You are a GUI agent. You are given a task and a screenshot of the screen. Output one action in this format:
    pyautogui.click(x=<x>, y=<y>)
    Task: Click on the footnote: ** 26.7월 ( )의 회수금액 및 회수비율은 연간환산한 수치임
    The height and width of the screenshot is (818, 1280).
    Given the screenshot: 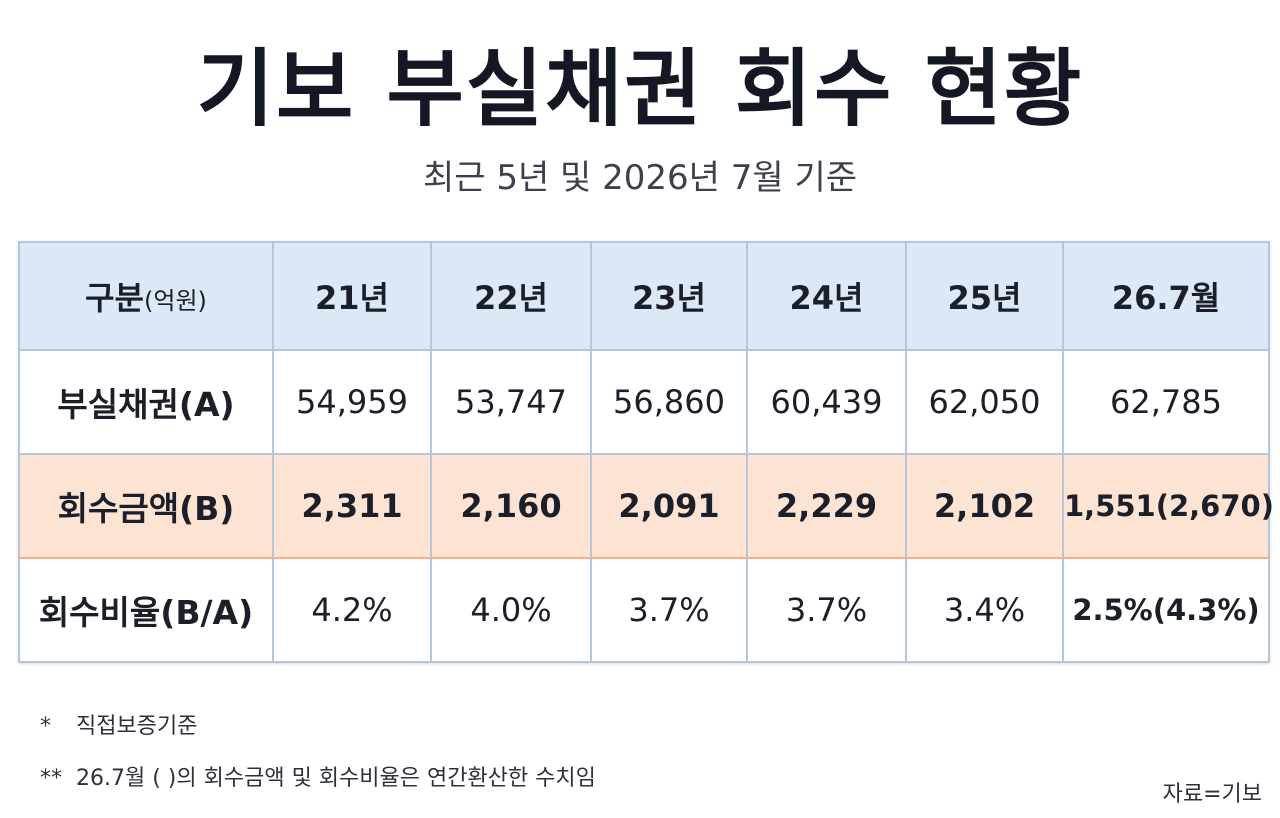 What is the action you would take?
    pyautogui.click(x=318, y=776)
    